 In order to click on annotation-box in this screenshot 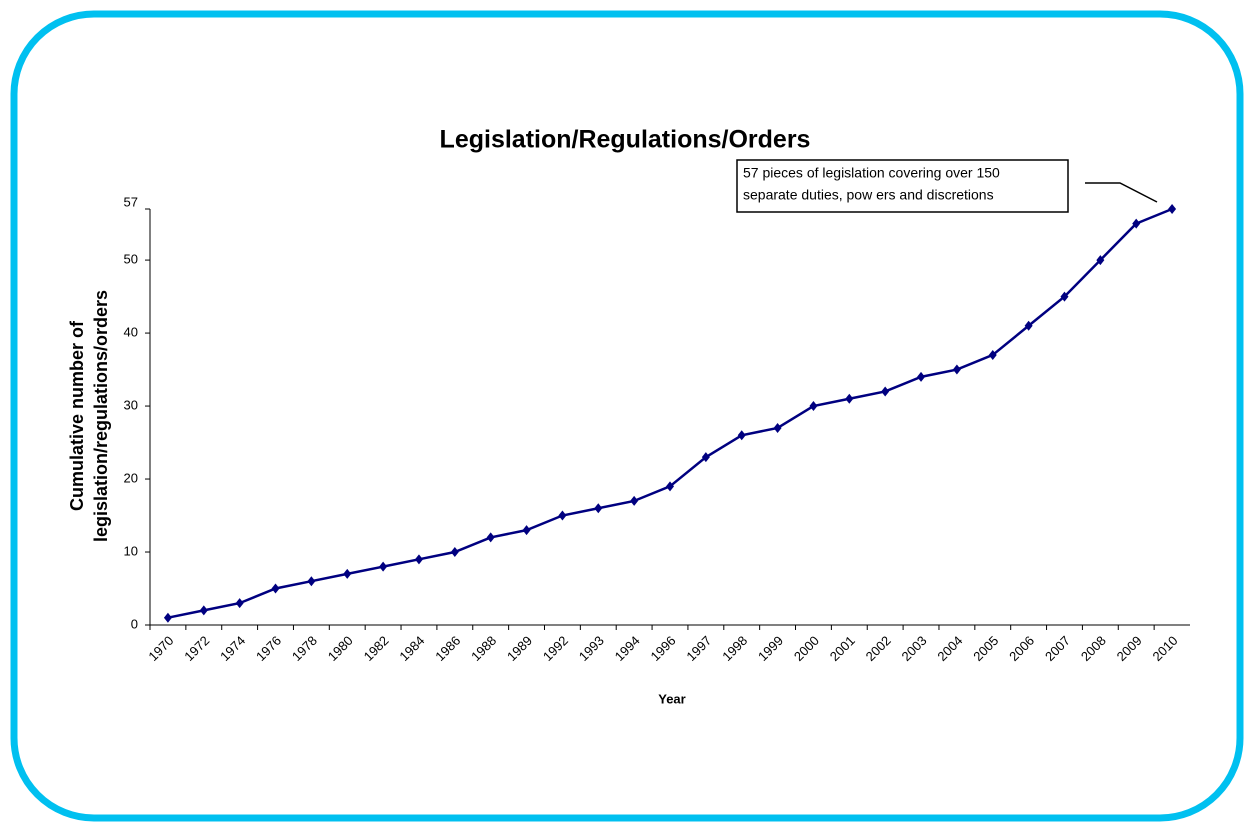, I will do `click(902, 186)`.